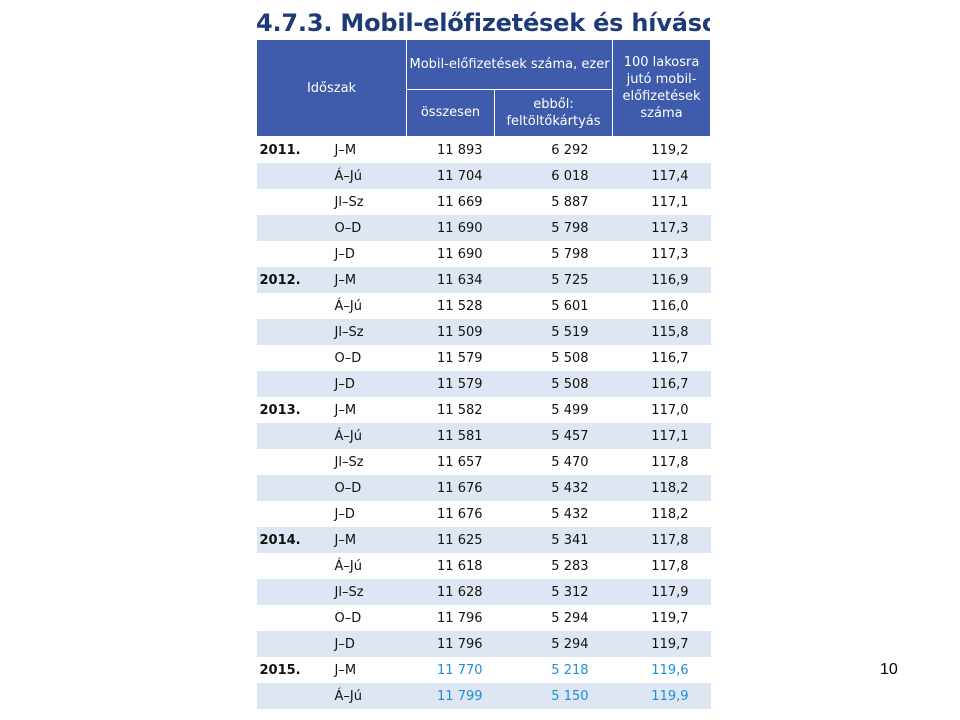 The height and width of the screenshot is (720, 960). What do you see at coordinates (670, 306) in the screenshot?
I see `per-100-cell: 116,0` at bounding box center [670, 306].